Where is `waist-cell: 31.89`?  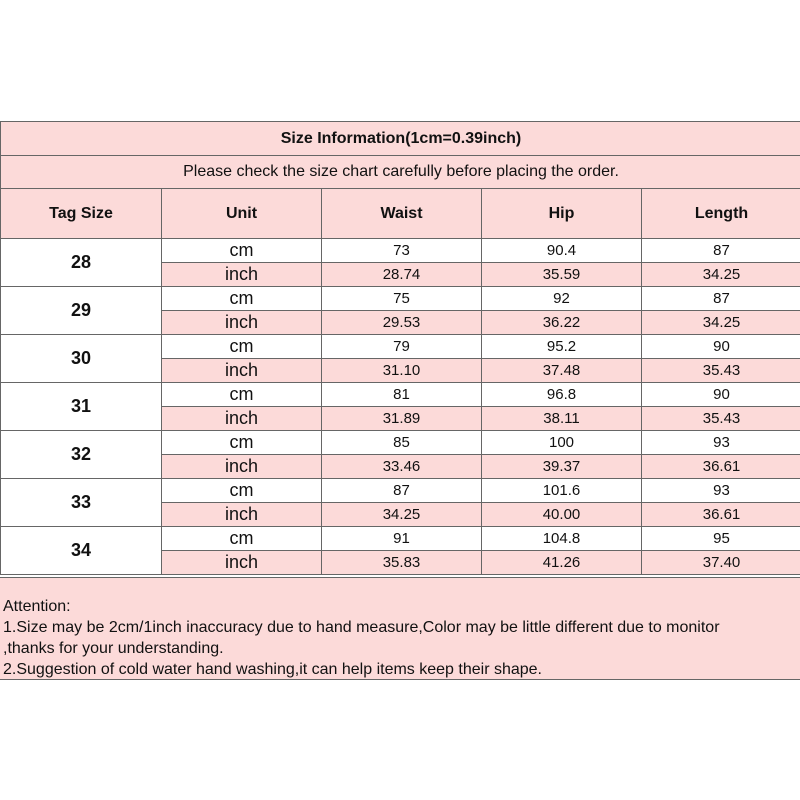
waist-cell: 31.89 is located at coordinates (401, 418).